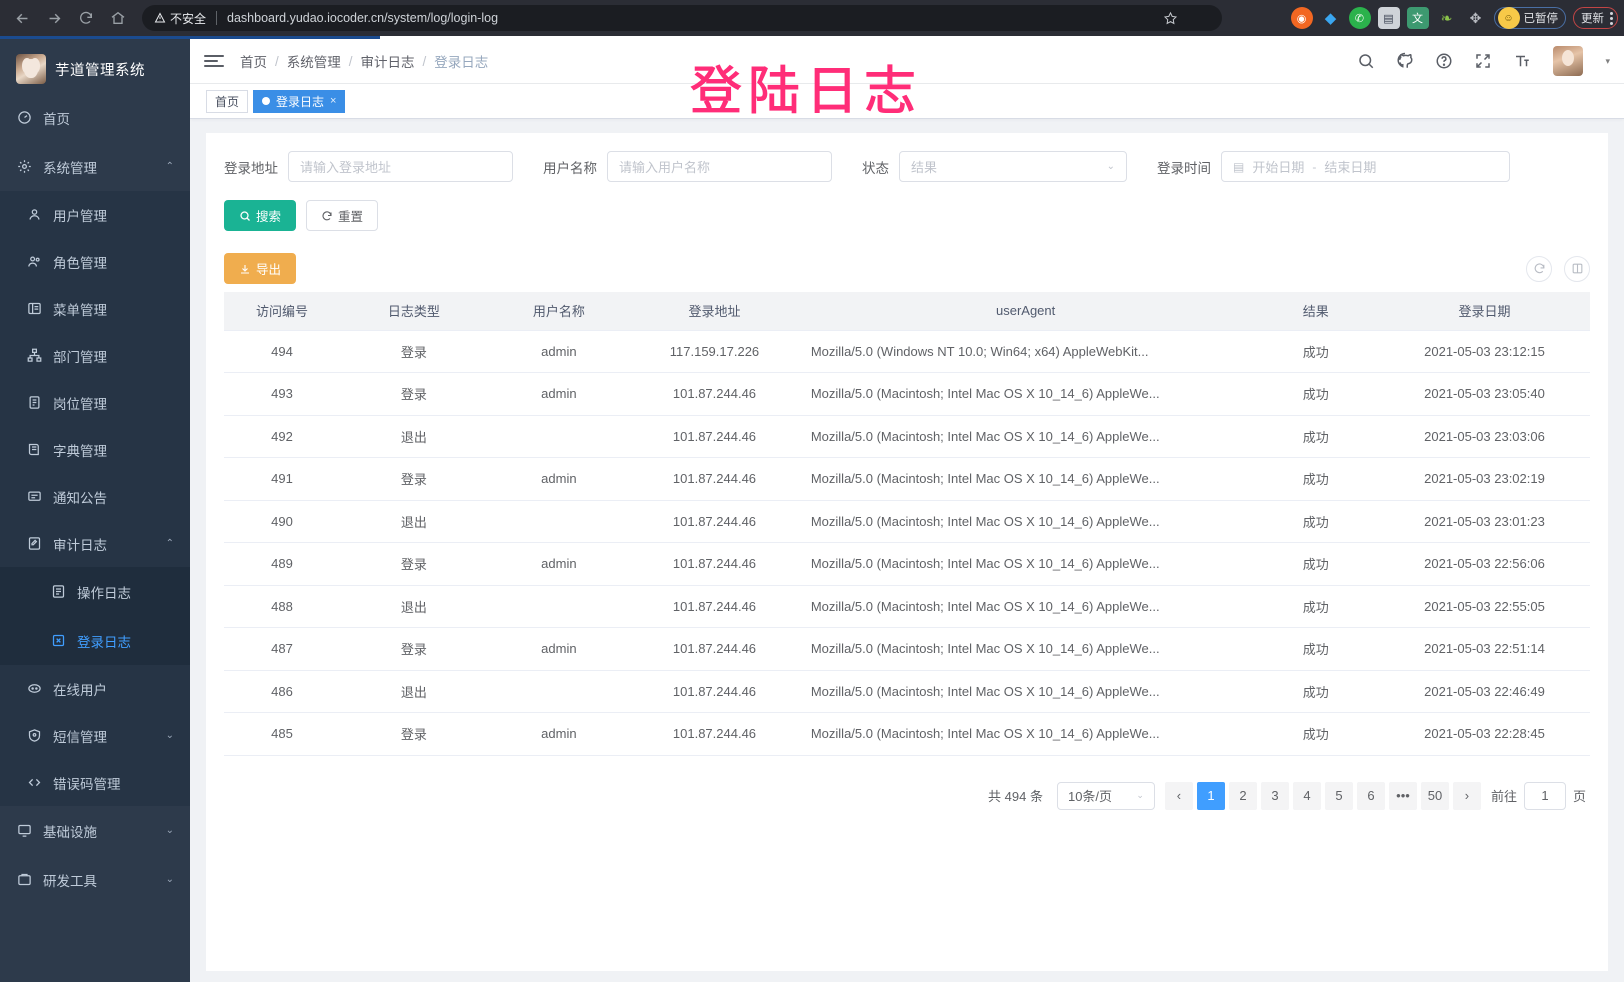 The width and height of the screenshot is (1624, 982). I want to click on field-login-time: 登录时间 ▤ 开始日期 - 结束日期, so click(1333, 166).